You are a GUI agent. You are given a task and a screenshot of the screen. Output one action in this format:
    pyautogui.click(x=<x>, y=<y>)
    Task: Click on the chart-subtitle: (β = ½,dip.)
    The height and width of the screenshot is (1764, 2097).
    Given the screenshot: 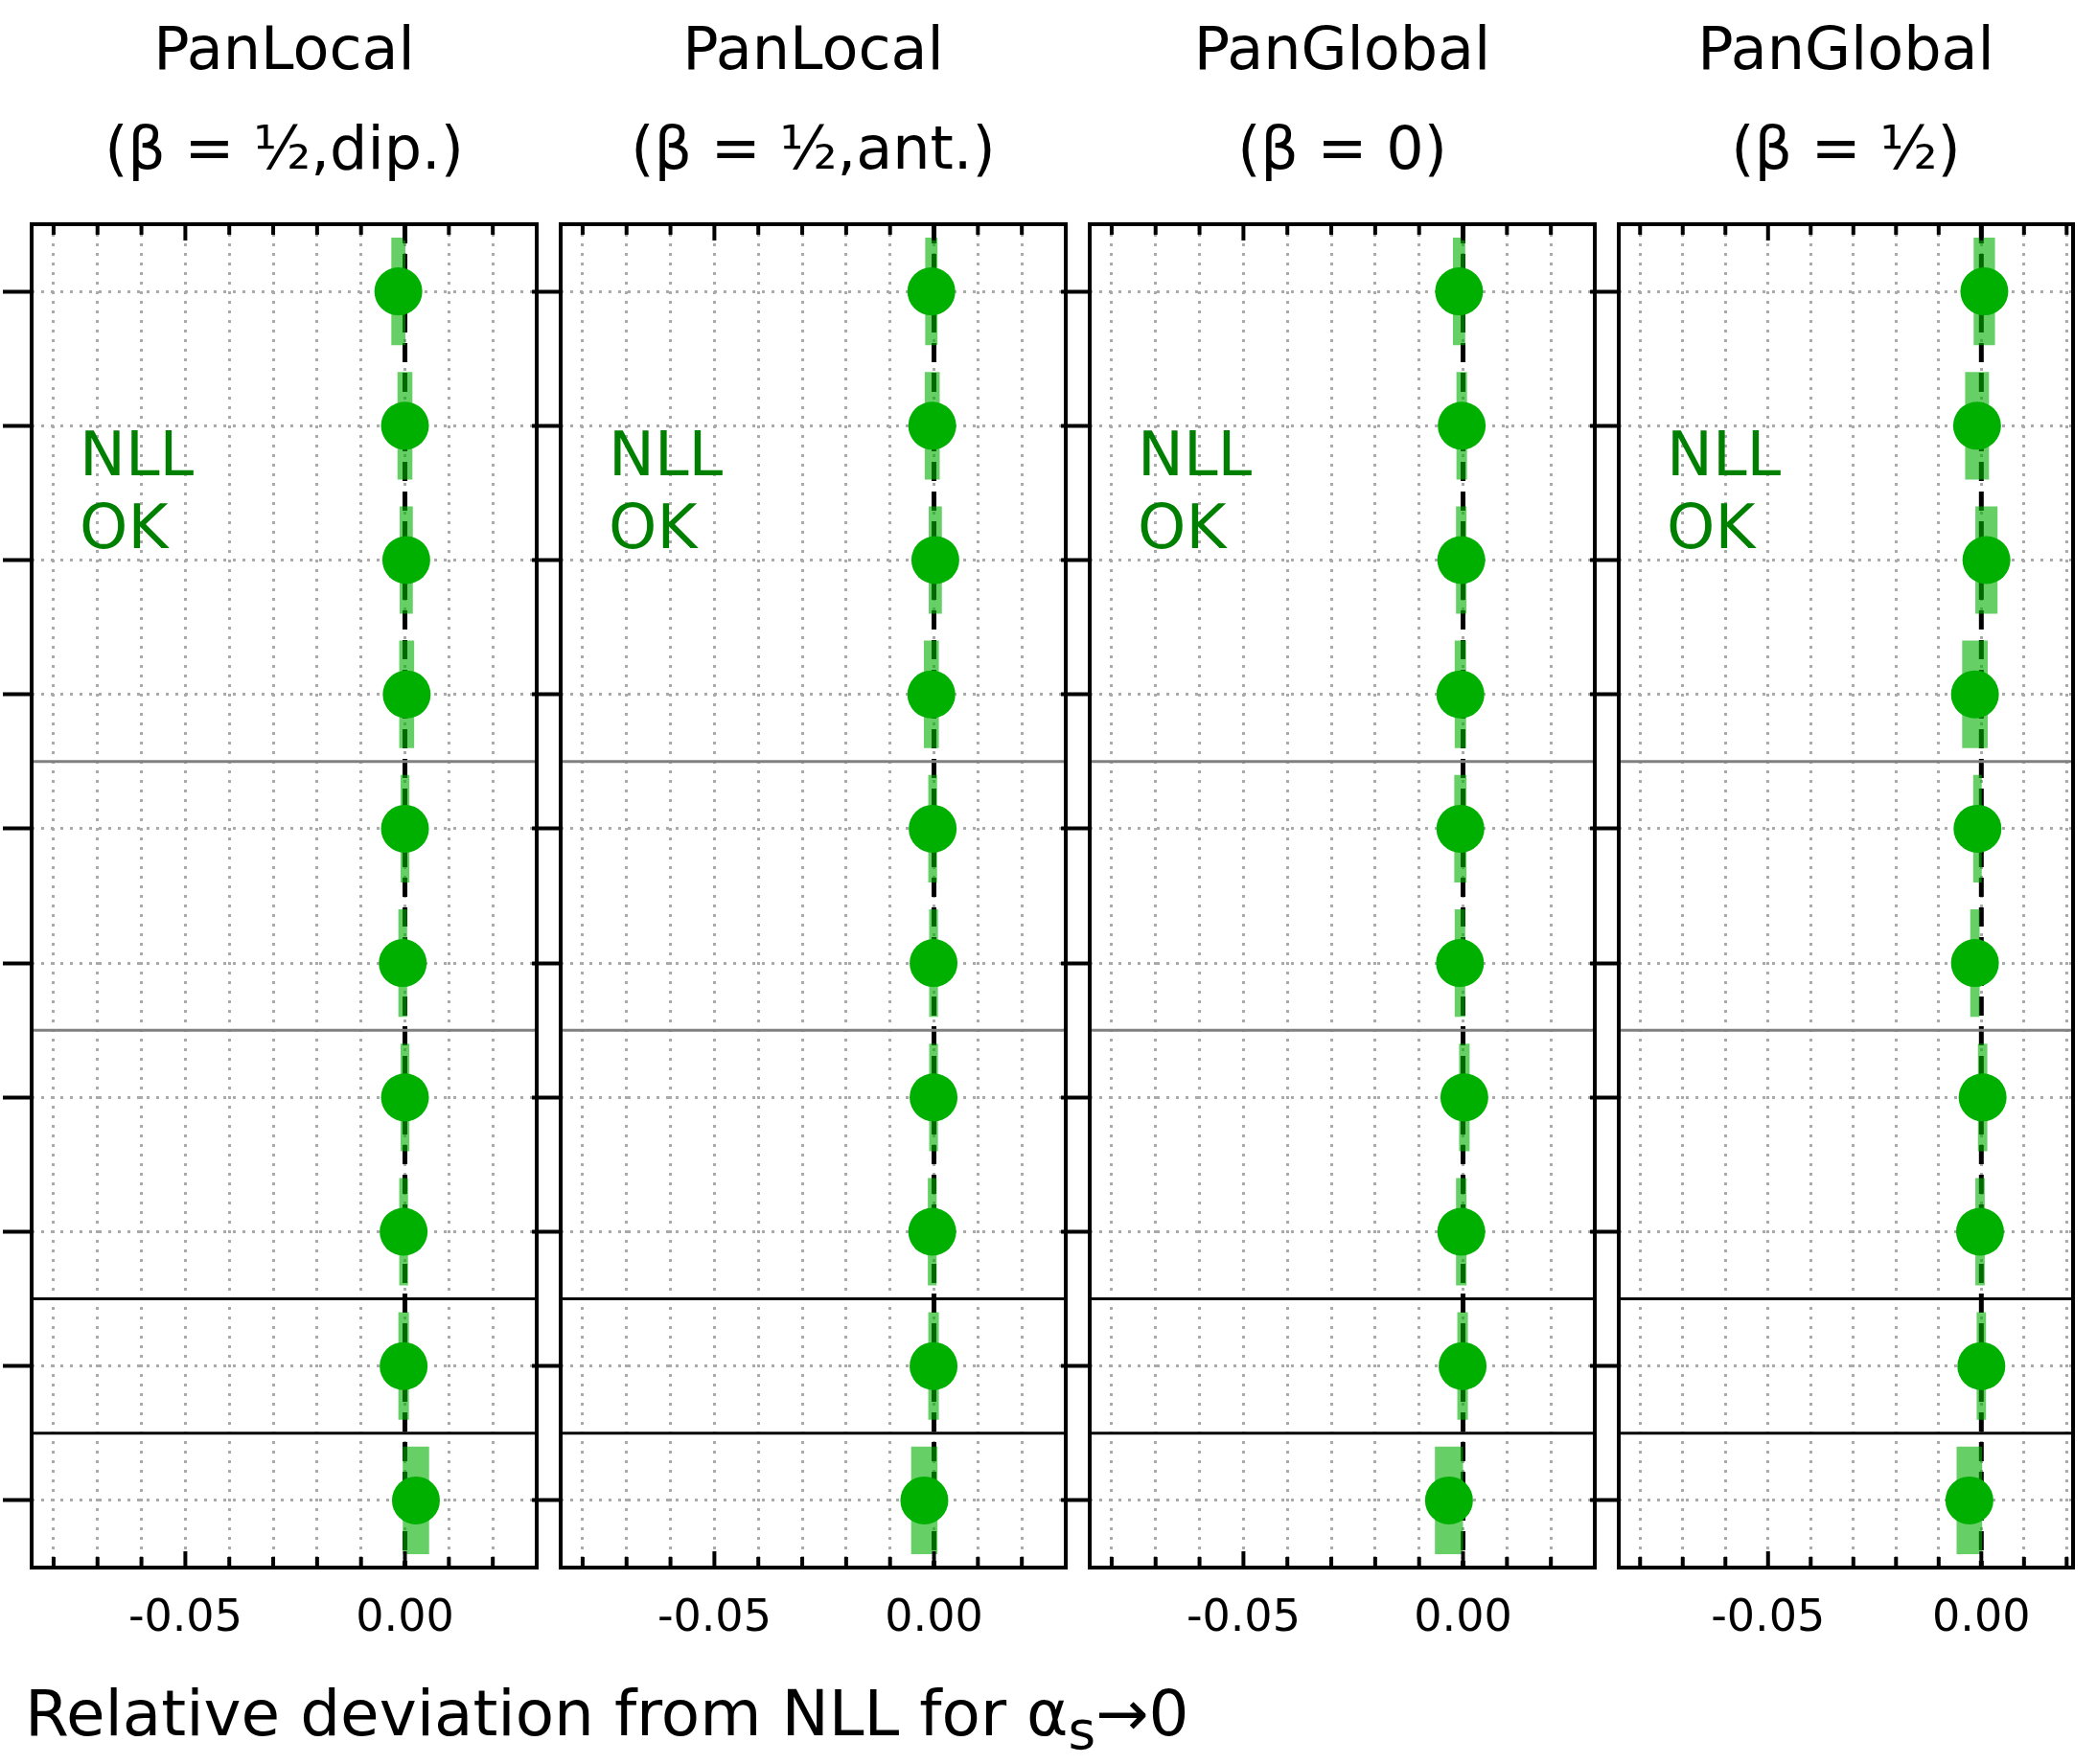 What is the action you would take?
    pyautogui.click(x=284, y=148)
    